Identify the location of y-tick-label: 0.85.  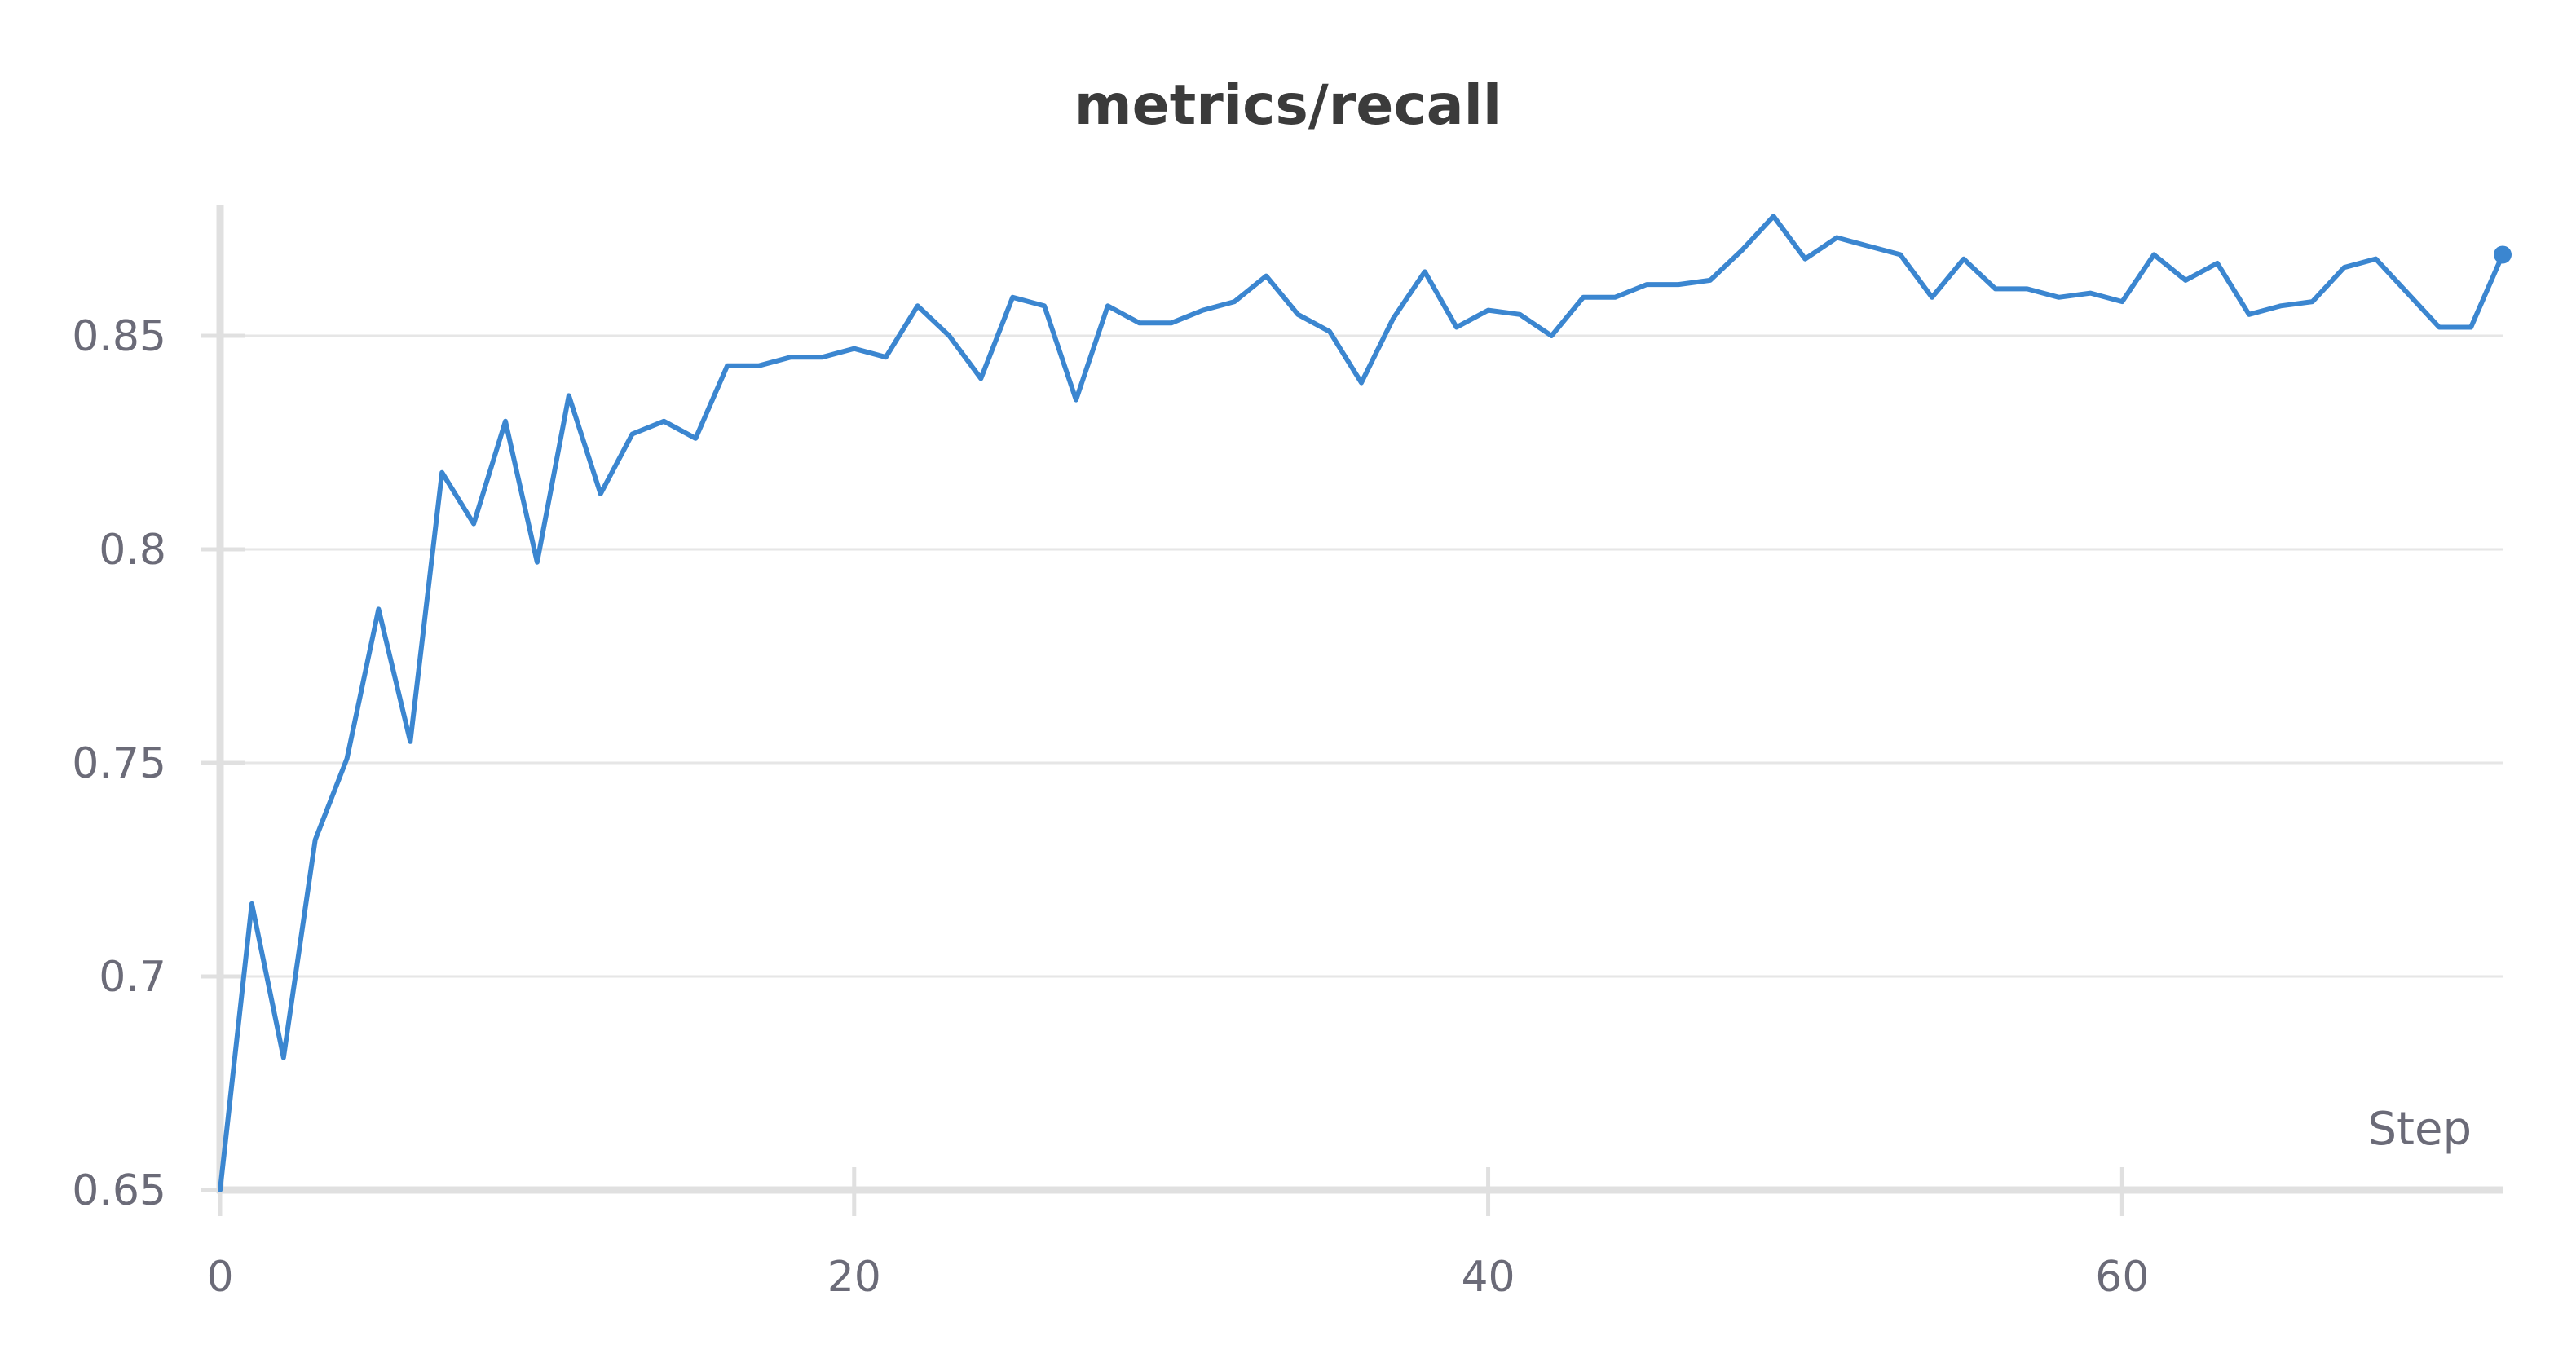
(119, 336).